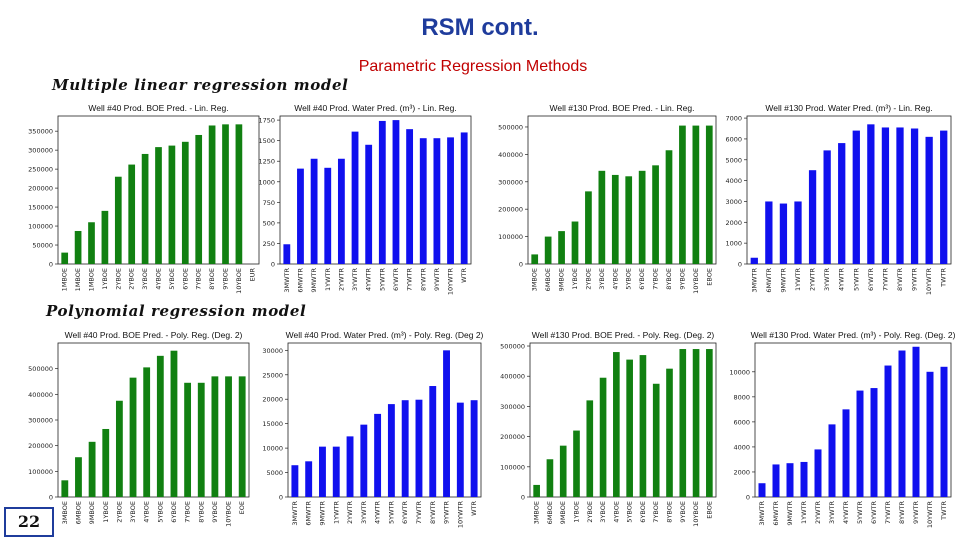 Image resolution: width=960 pixels, height=540 pixels. What do you see at coordinates (741, 447) in the screenshot?
I see `y-tick-label: 4000` at bounding box center [741, 447].